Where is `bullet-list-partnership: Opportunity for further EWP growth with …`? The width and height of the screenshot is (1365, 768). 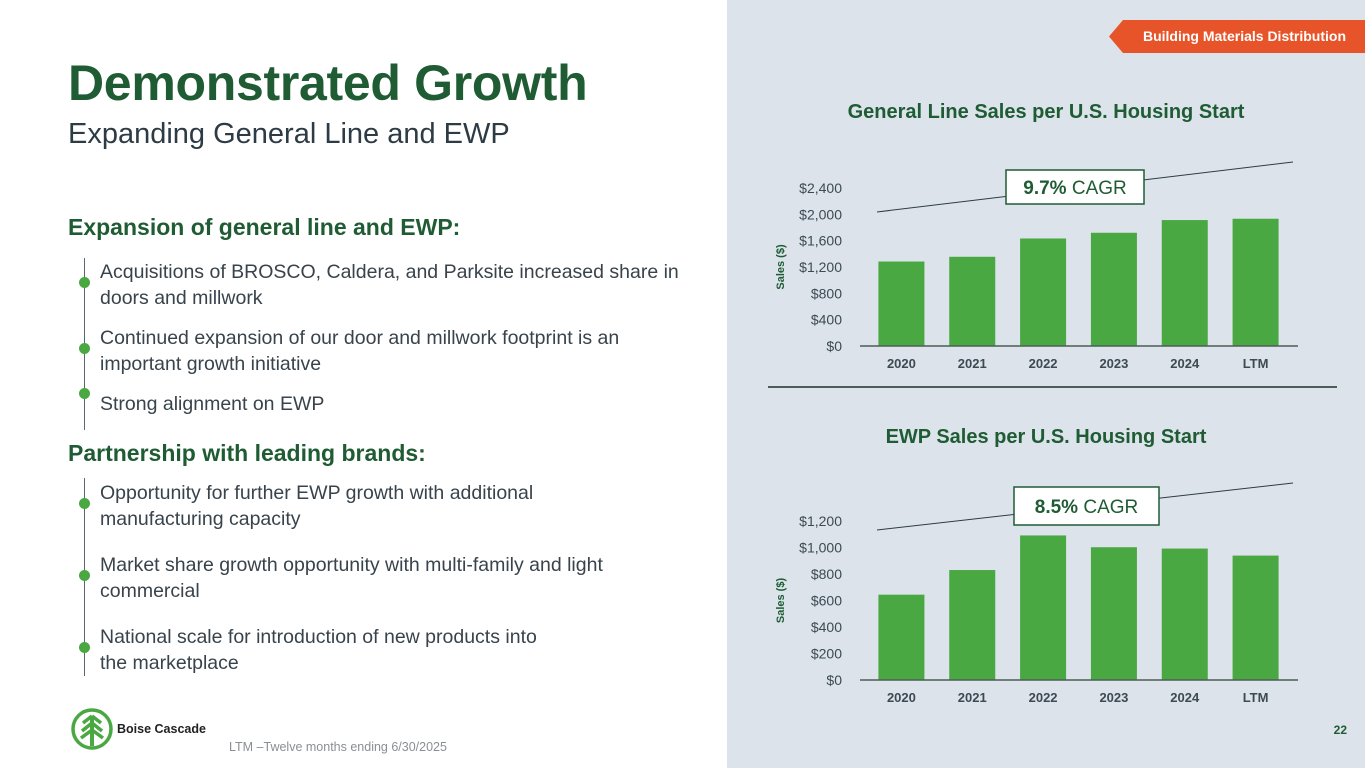 bullet-list-partnership: Opportunity for further EWP growth with … is located at coordinates (387, 577).